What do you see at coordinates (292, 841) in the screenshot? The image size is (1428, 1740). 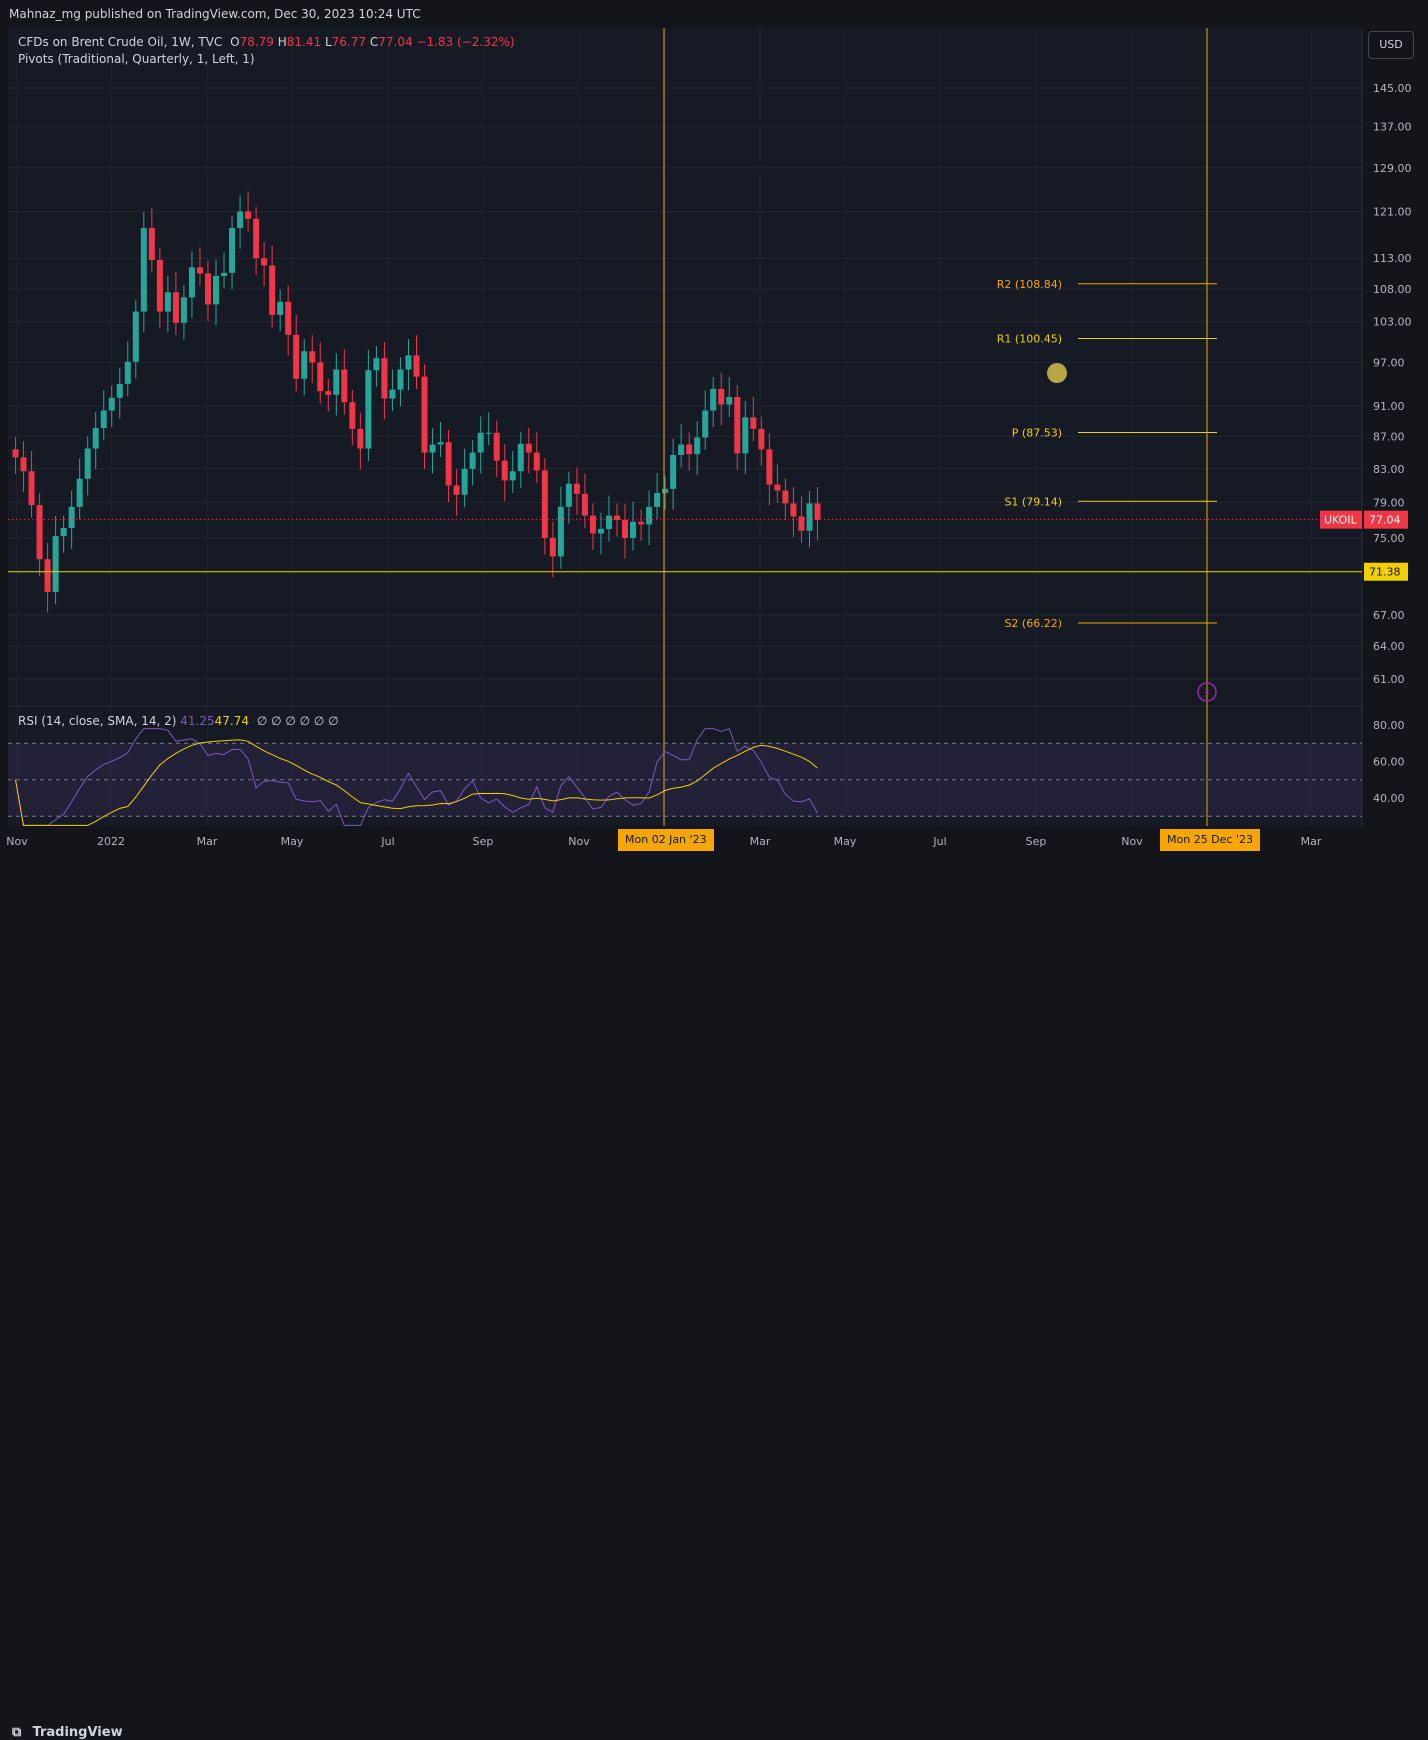 I see `time-axis-label: May` at bounding box center [292, 841].